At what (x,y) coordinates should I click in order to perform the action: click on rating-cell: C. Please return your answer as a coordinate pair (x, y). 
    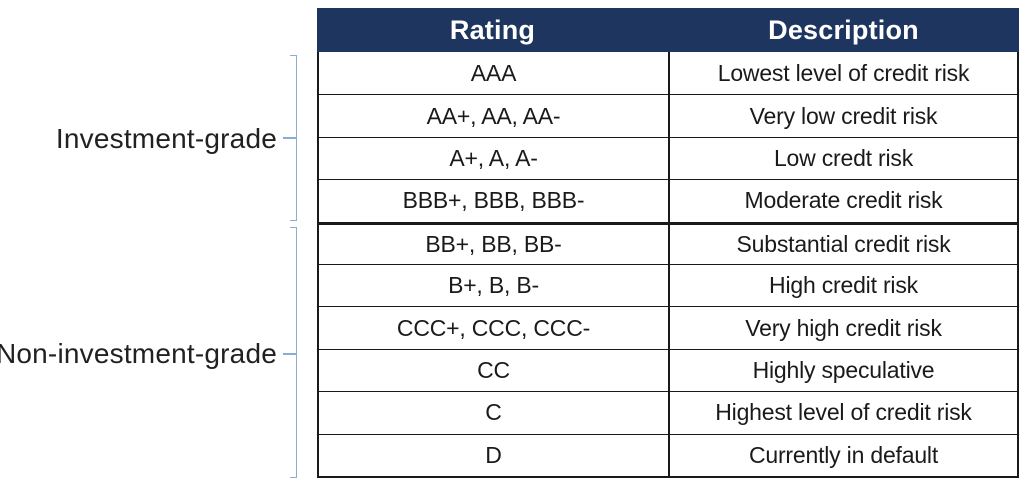
    Looking at the image, I should click on (493, 412).